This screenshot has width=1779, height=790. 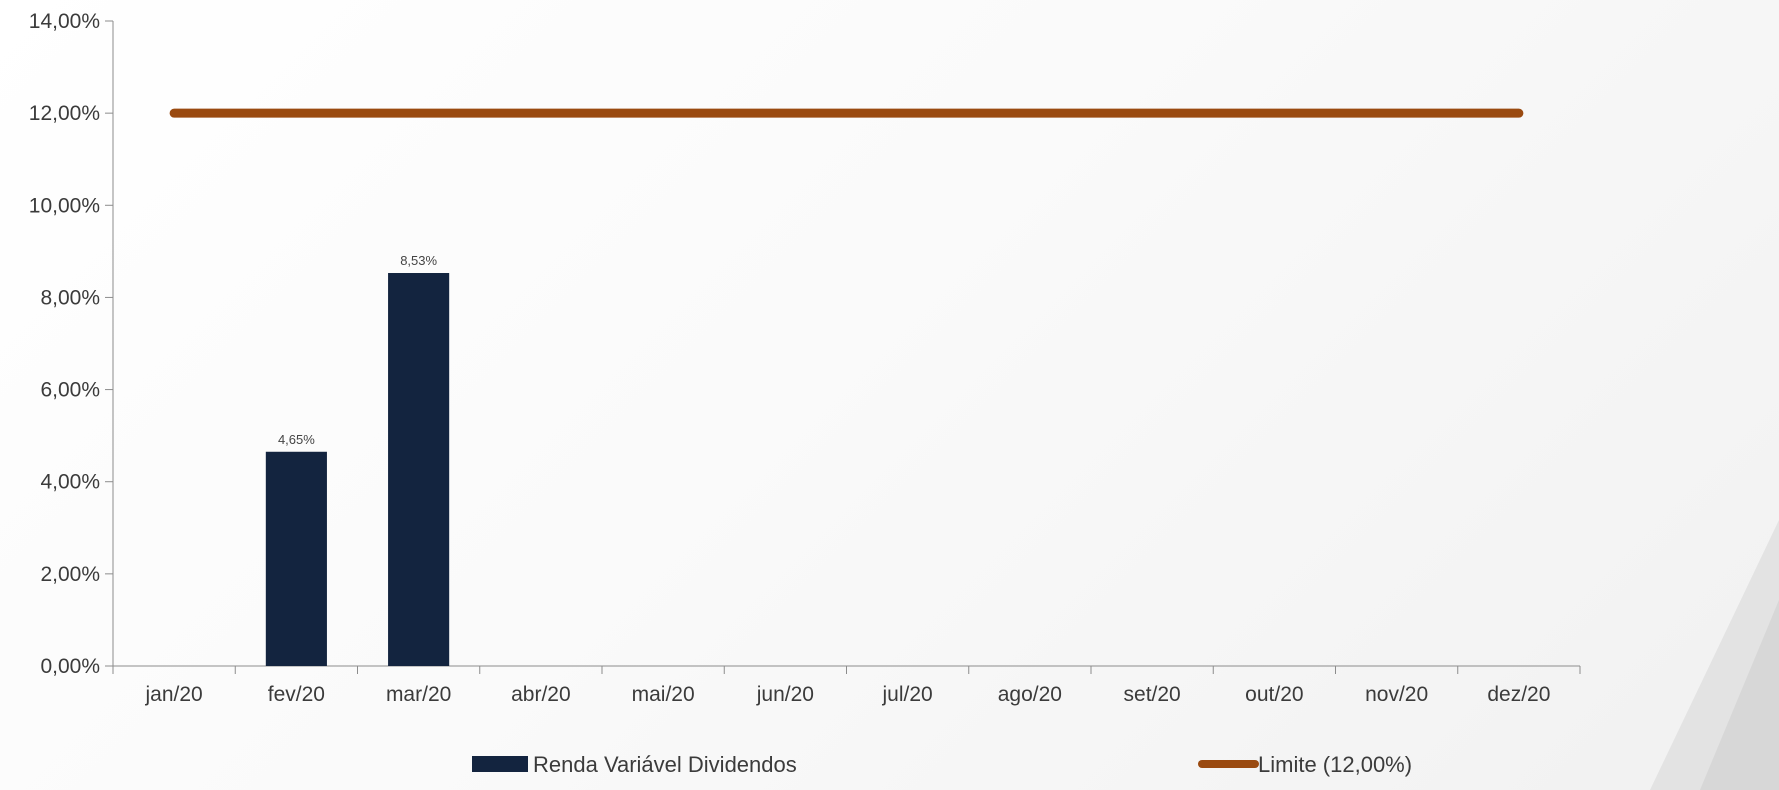 What do you see at coordinates (296, 694) in the screenshot?
I see `x-tick-label: fev/20` at bounding box center [296, 694].